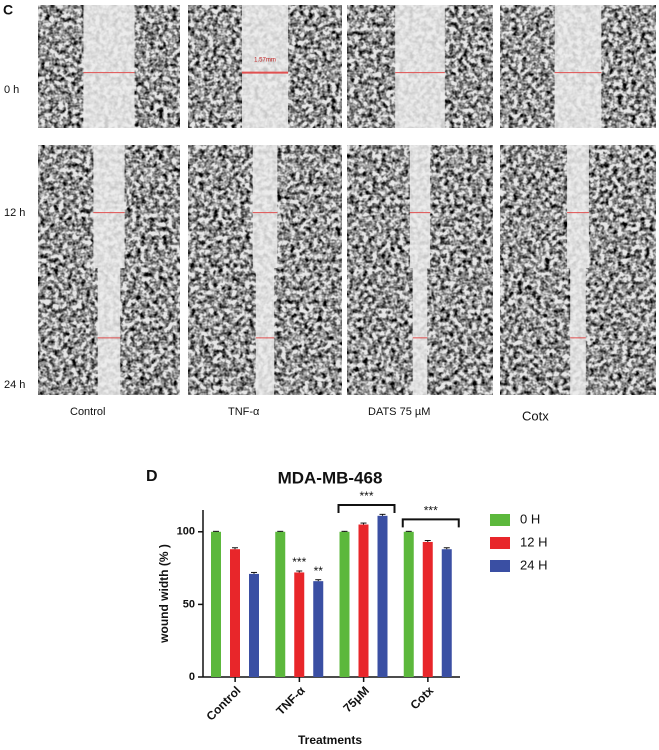 The height and width of the screenshot is (750, 659). Describe the element at coordinates (87, 412) in the screenshot. I see `column-label: Control` at that location.